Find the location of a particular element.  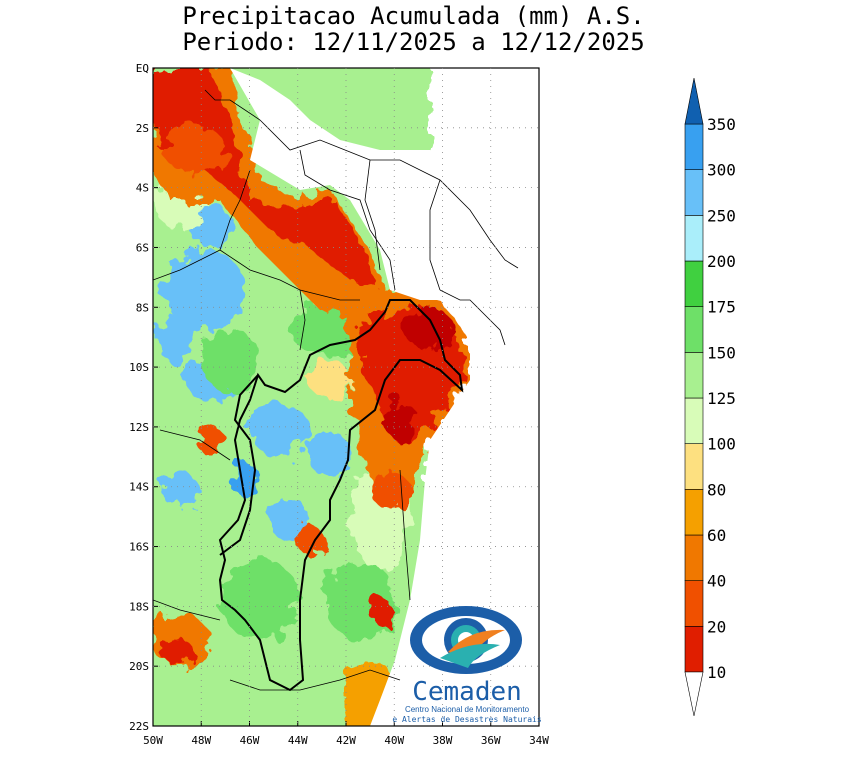

lon-label: 42W is located at coordinates (346, 740).